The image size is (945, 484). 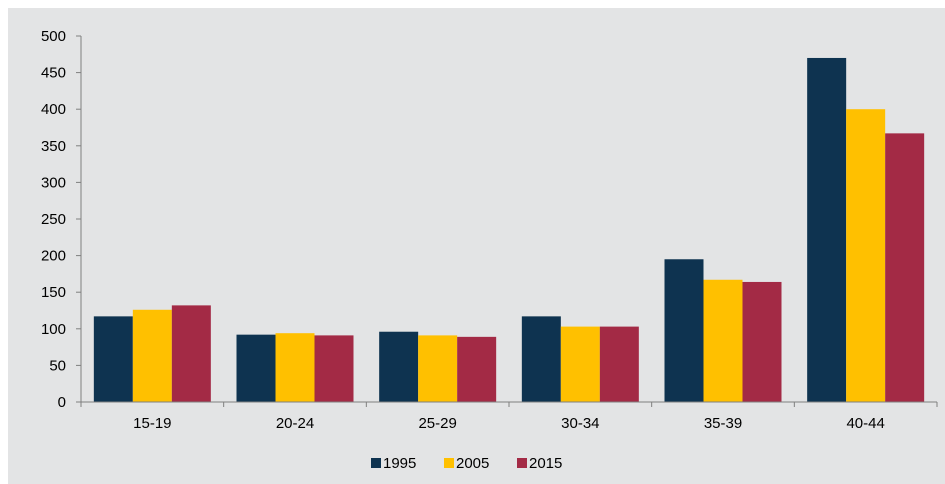 I want to click on x-tick-label: 15-19, so click(x=152, y=423).